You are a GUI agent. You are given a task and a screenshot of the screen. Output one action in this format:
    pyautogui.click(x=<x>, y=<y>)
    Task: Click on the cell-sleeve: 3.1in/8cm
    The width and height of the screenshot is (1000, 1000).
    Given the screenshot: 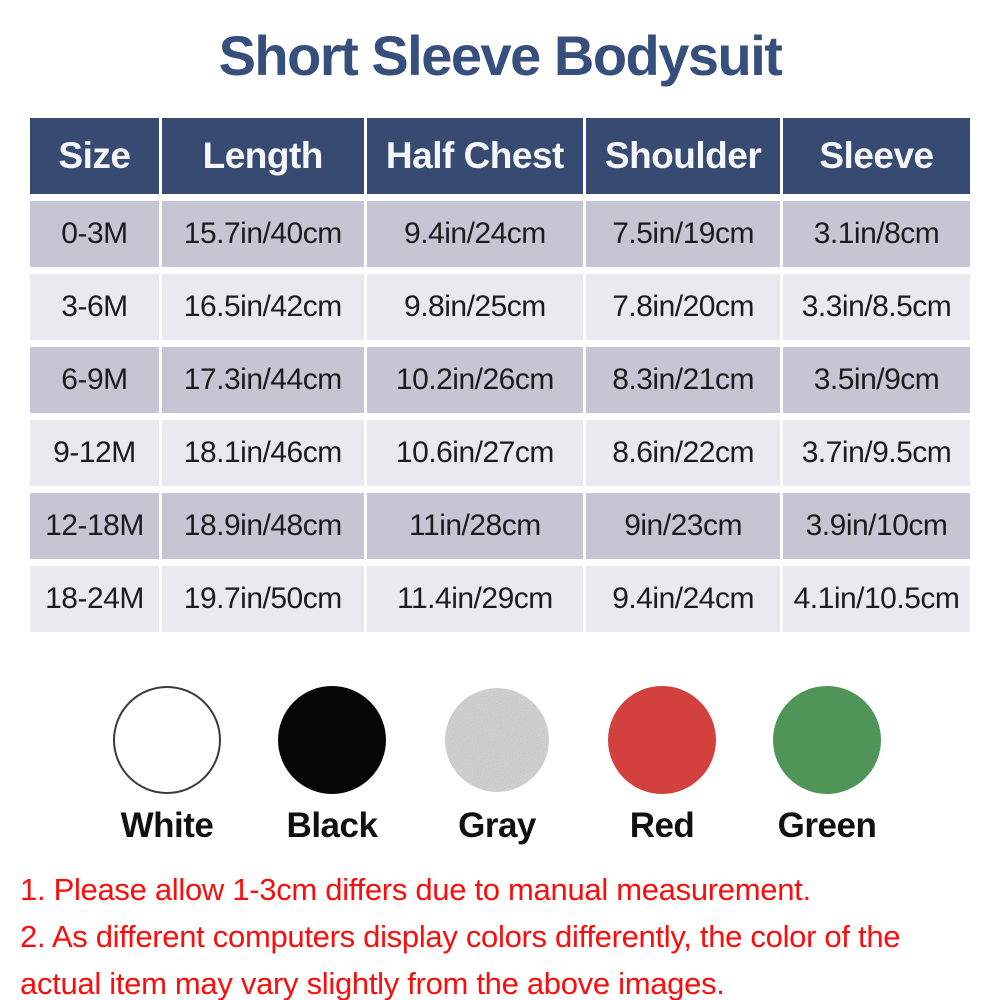 What is the action you would take?
    pyautogui.click(x=876, y=234)
    